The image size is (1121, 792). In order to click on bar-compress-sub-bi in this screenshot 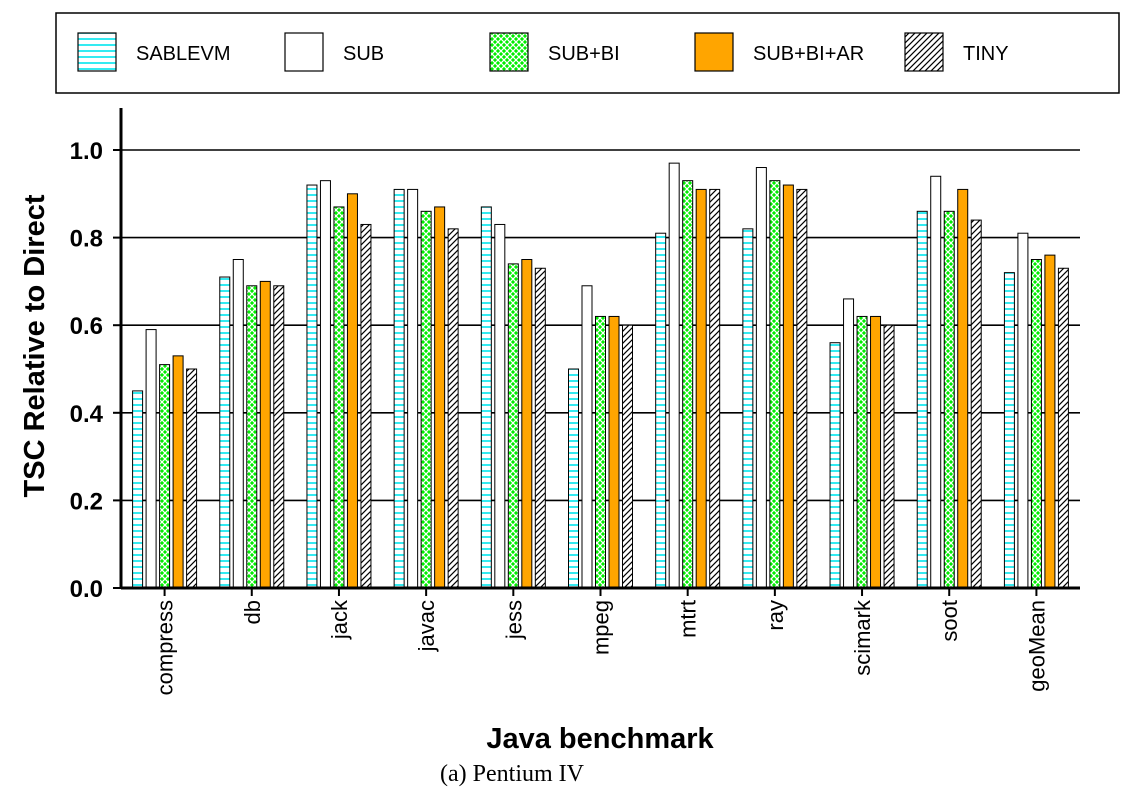, I will do `click(165, 476)`.